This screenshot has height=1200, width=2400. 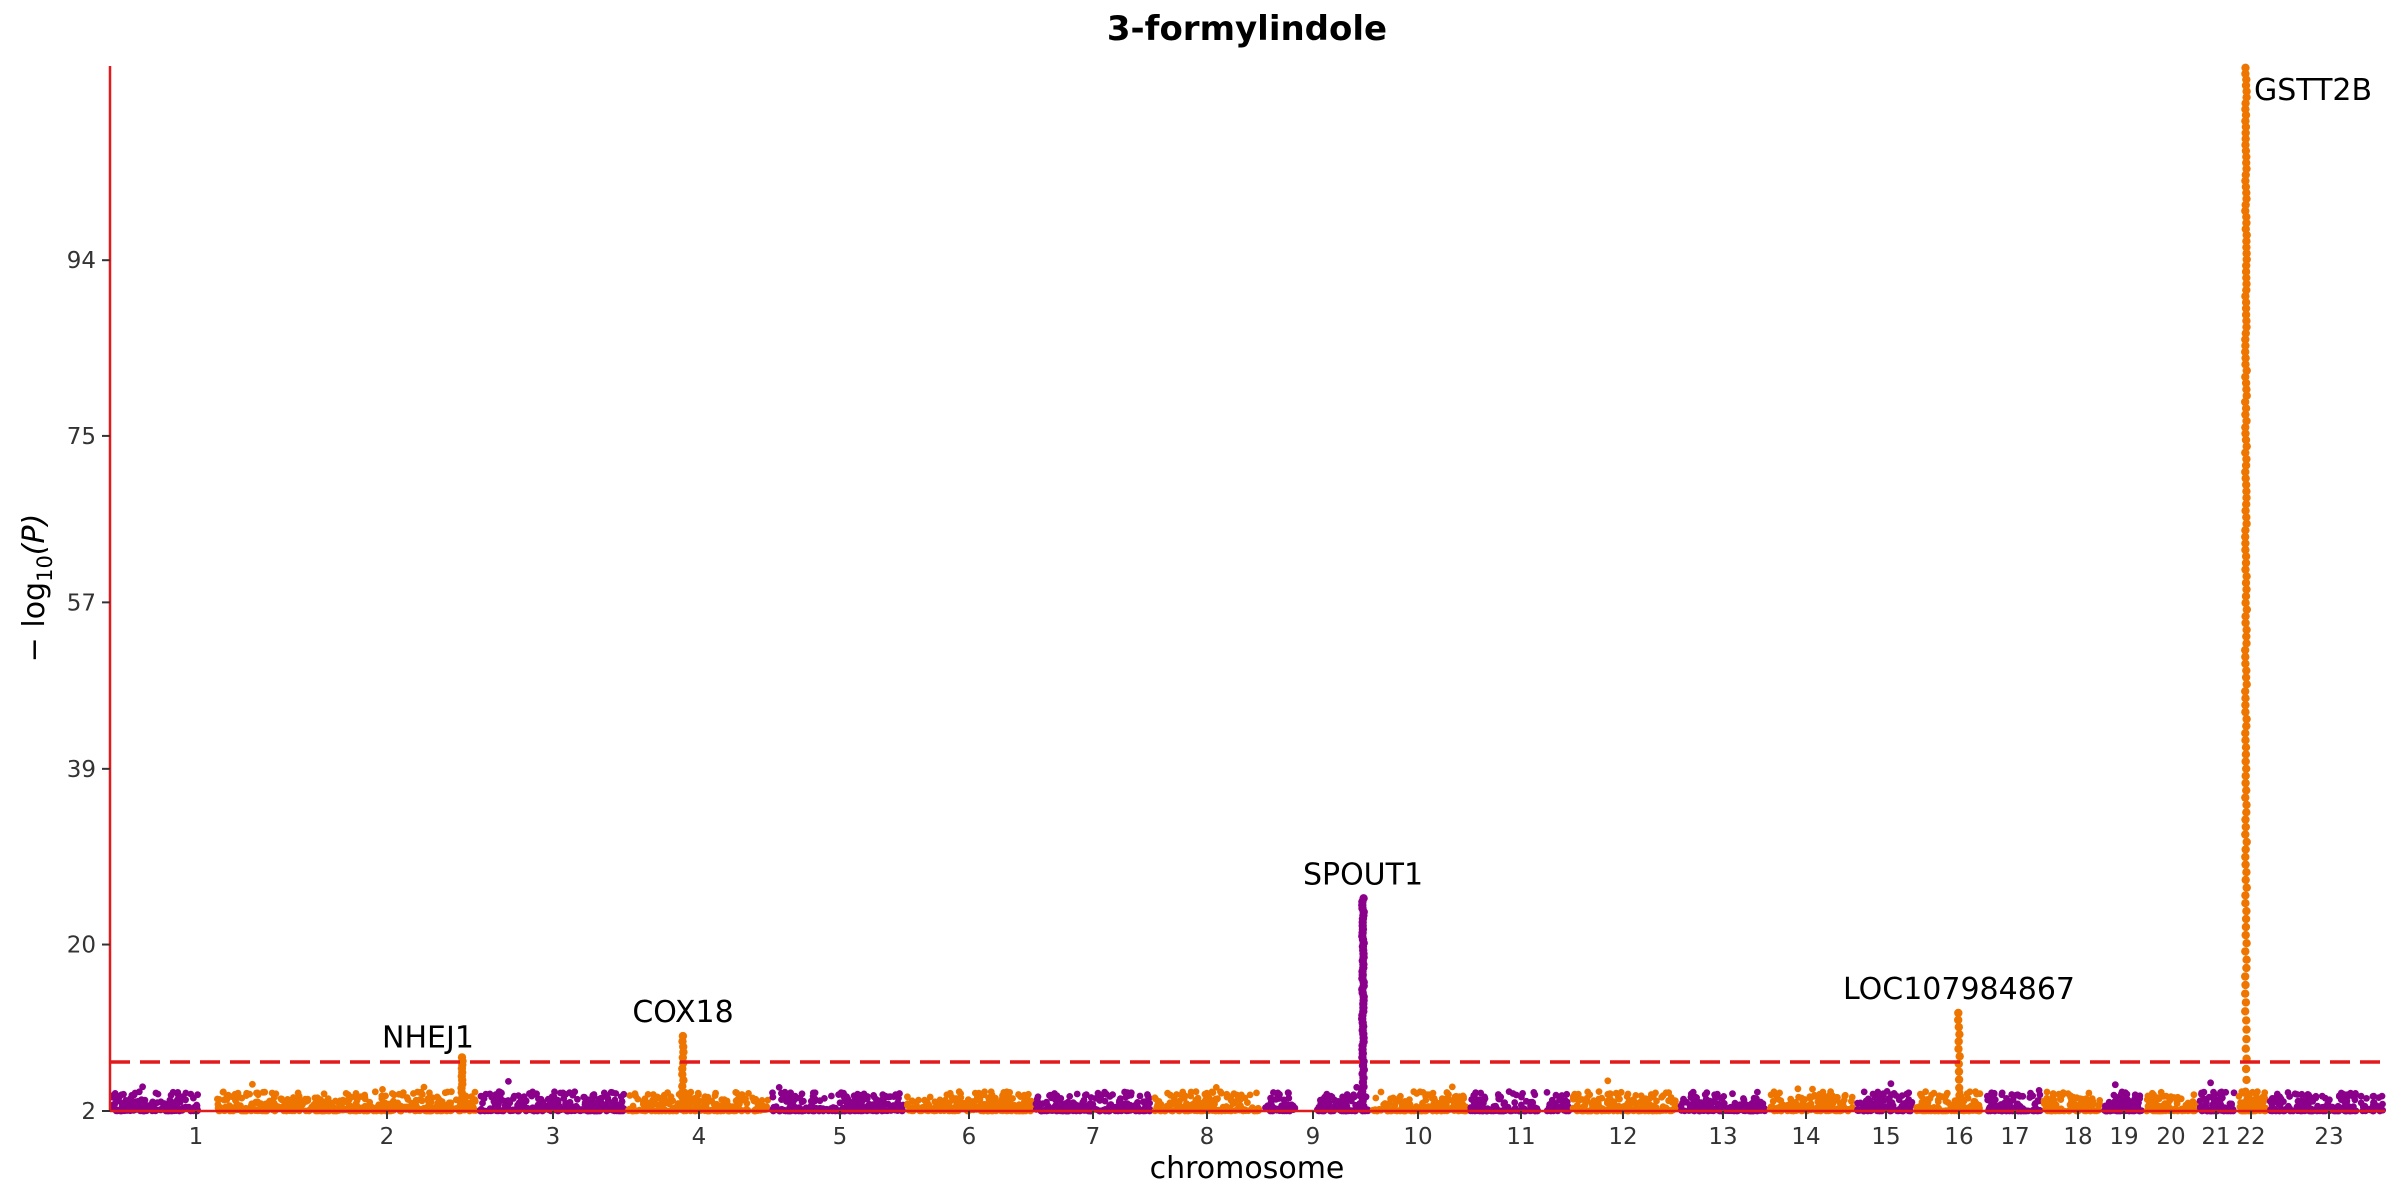 I want to click on x-tick-label: 21, so click(x=2215, y=1137).